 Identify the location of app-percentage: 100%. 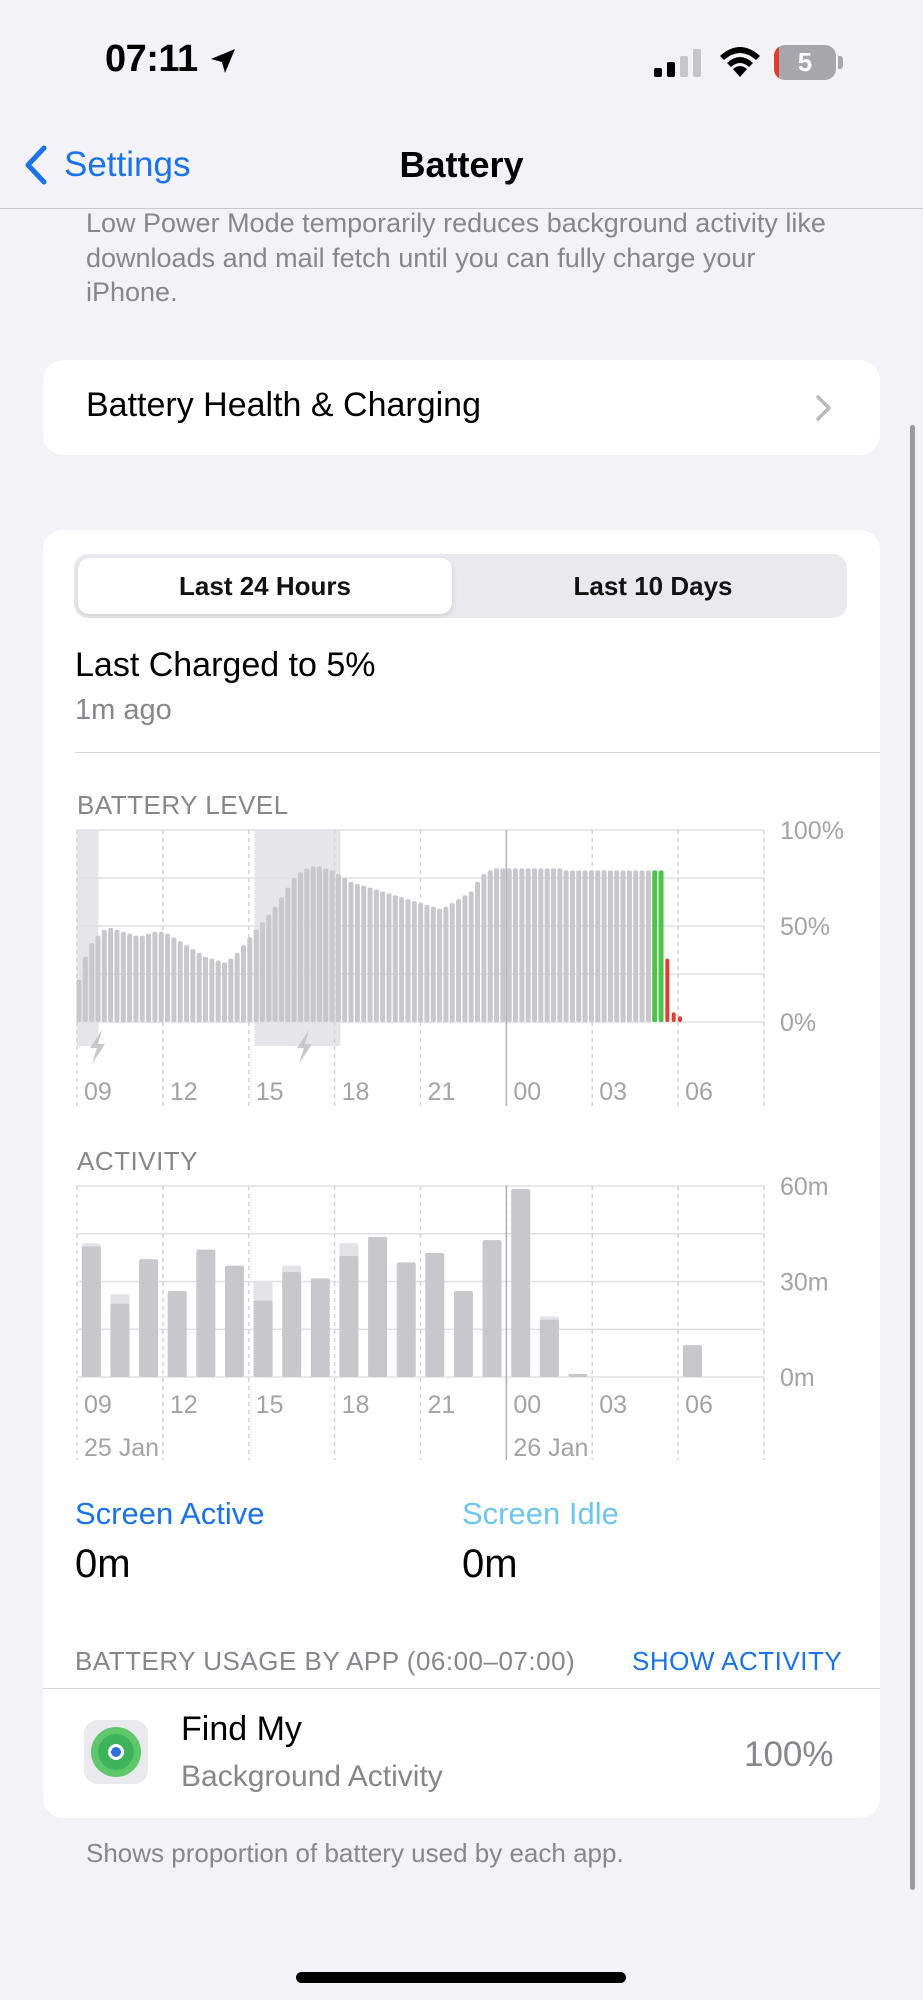
(789, 1754).